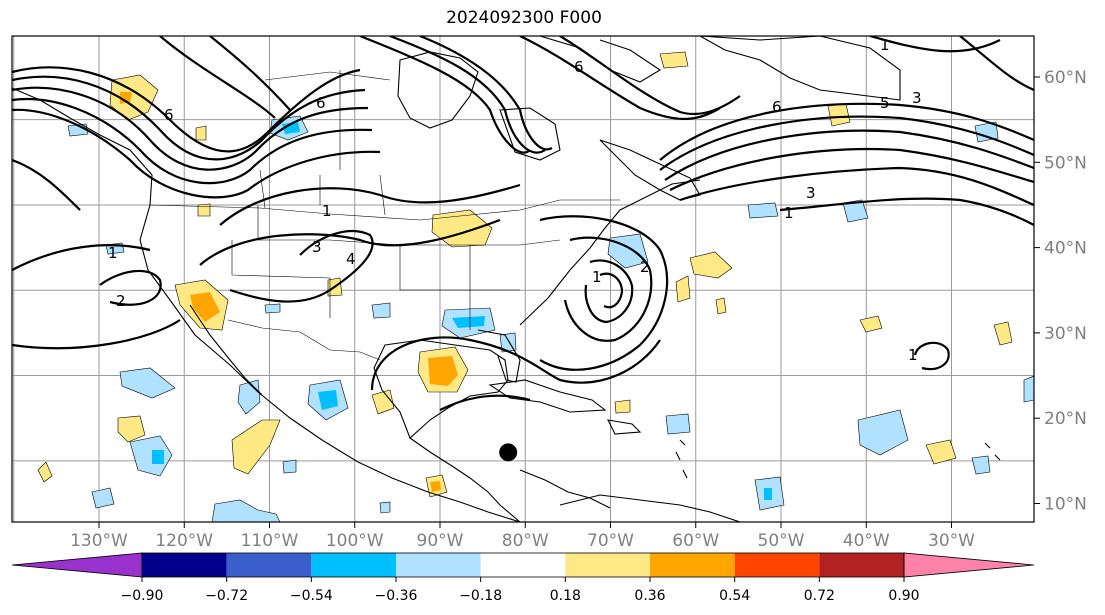  Describe the element at coordinates (99, 541) in the screenshot. I see `longitude-label: 130°W` at that location.